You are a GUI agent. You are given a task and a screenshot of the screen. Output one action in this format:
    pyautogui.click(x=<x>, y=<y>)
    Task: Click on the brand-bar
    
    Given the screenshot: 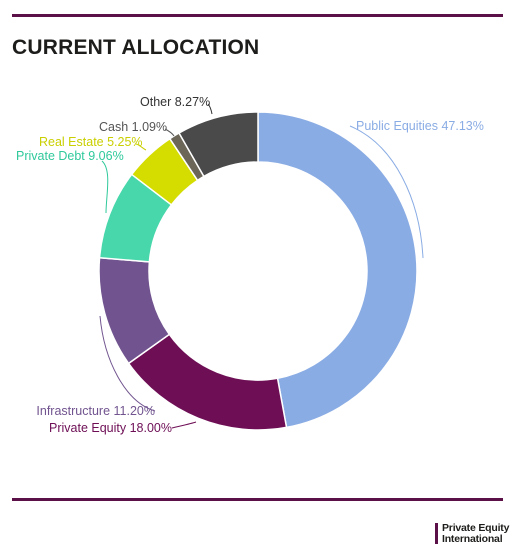 What is the action you would take?
    pyautogui.click(x=436, y=533)
    